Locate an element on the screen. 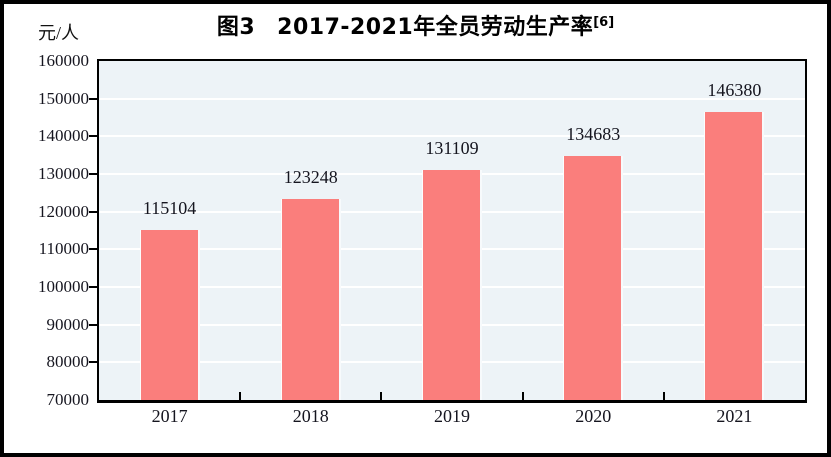 This screenshot has width=831, height=457. x-axis-labels: 2017 2018 2019 2020 2021 is located at coordinates (452, 416).